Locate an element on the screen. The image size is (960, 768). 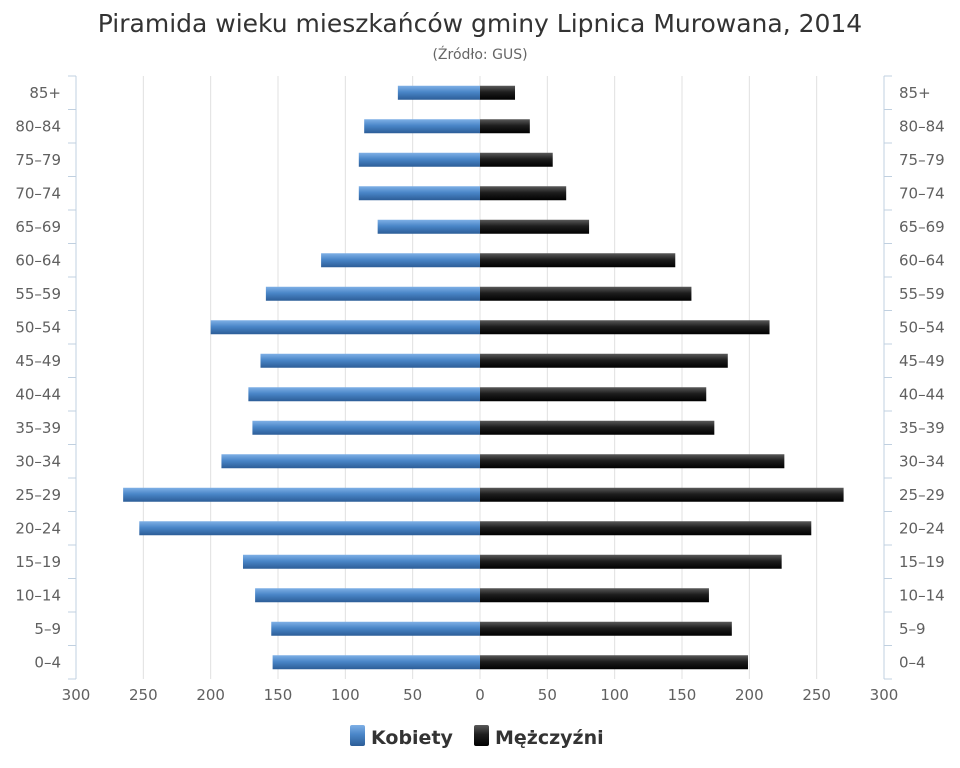
category-label-left: 30–34 is located at coordinates (38, 461).